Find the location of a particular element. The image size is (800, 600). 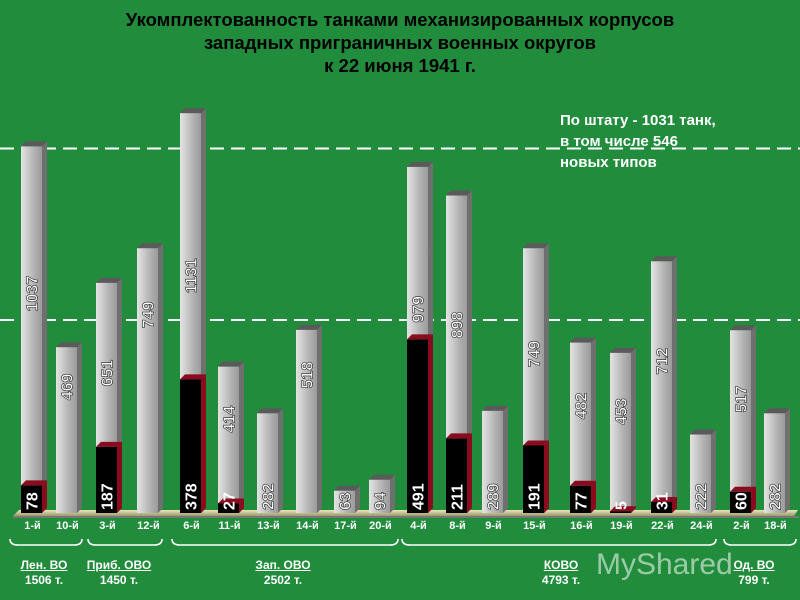

data-label-new-2-й: 60 is located at coordinates (742, 501).